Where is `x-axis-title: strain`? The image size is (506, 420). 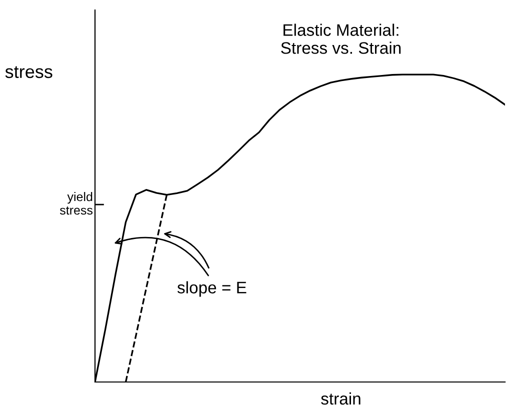 x-axis-title: strain is located at coordinates (340, 398).